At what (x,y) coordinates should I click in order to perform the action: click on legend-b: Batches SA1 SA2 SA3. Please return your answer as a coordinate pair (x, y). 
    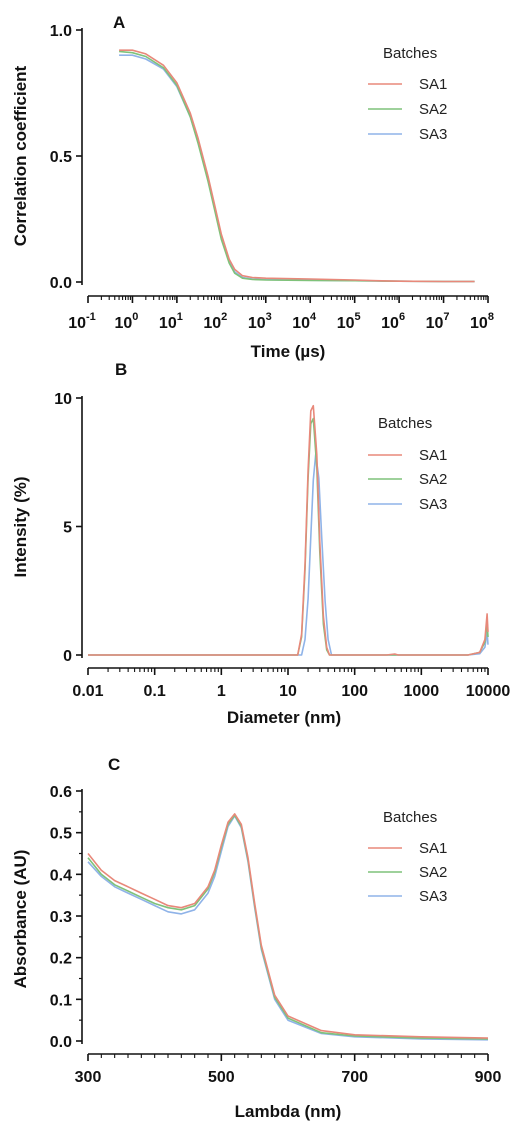
    Looking at the image, I should click on (407, 464).